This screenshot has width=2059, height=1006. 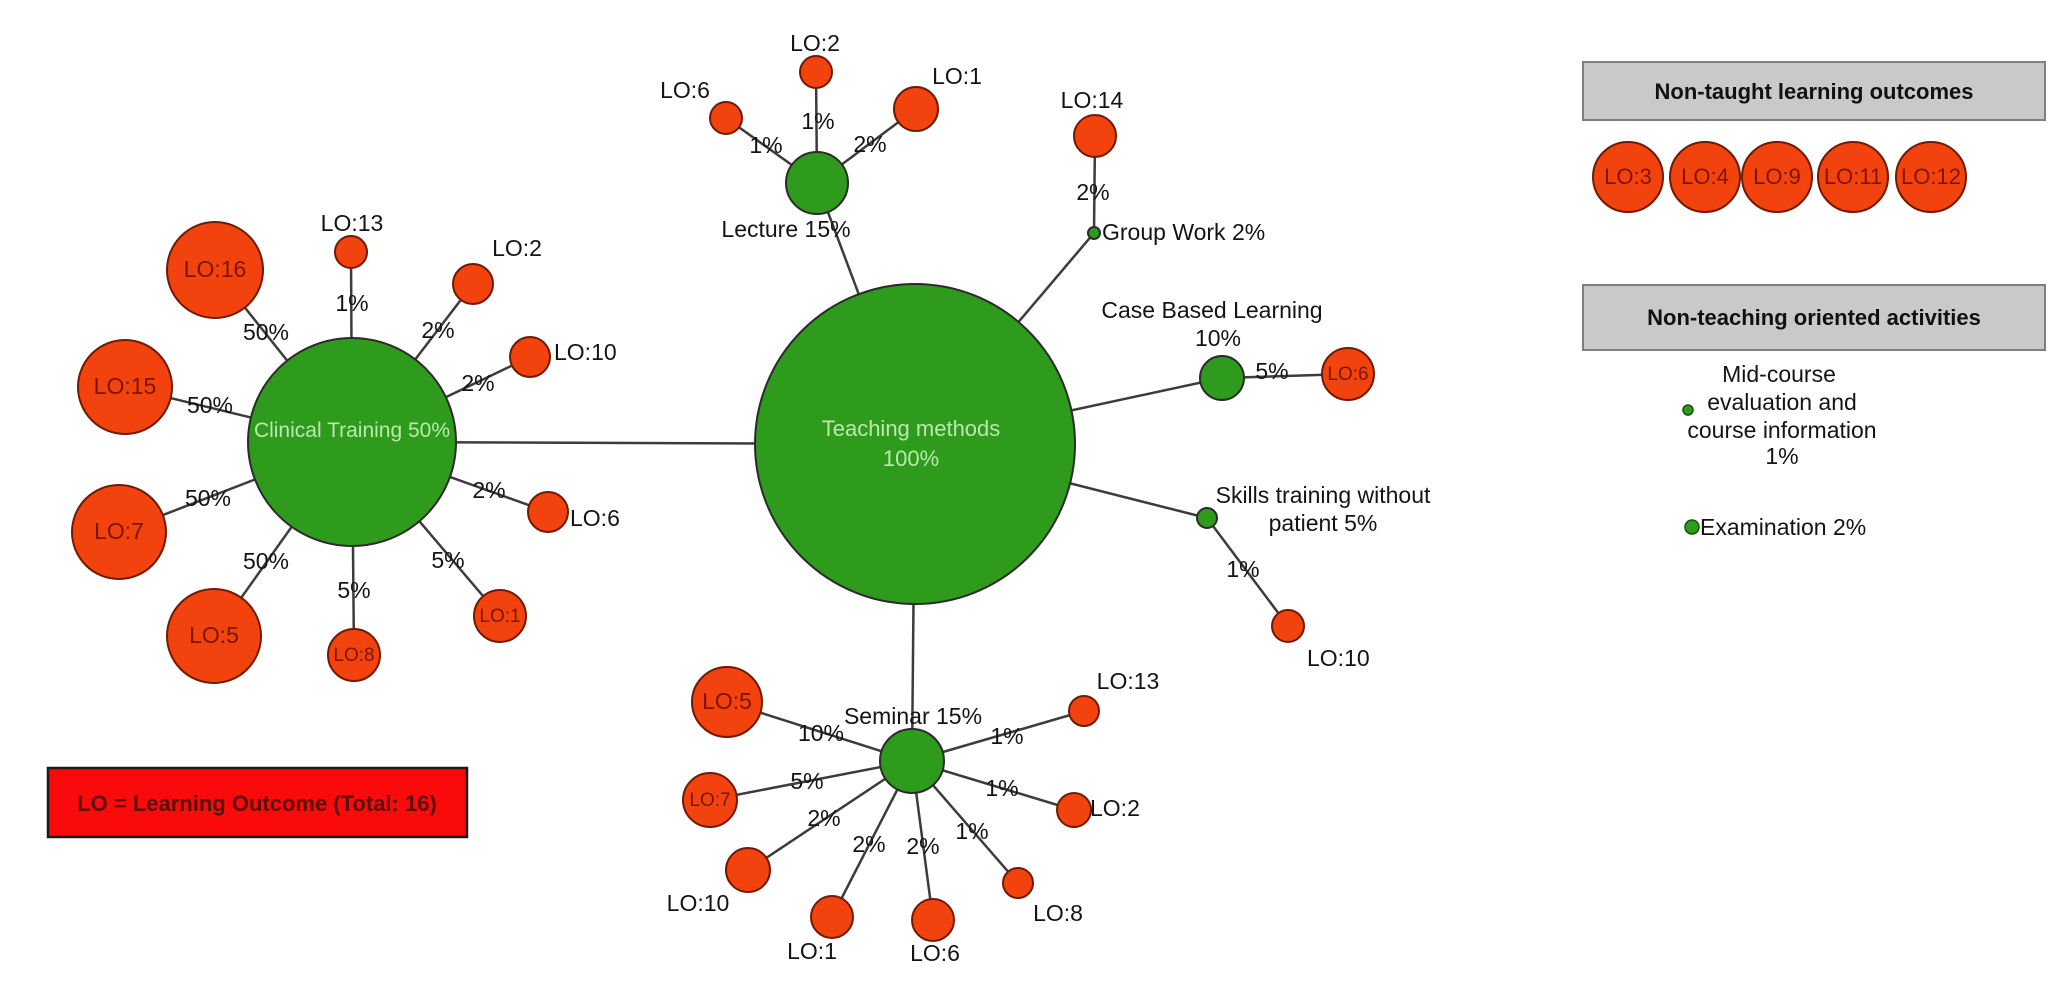 I want to click on examination-label: Examination 2%, so click(x=1783, y=527).